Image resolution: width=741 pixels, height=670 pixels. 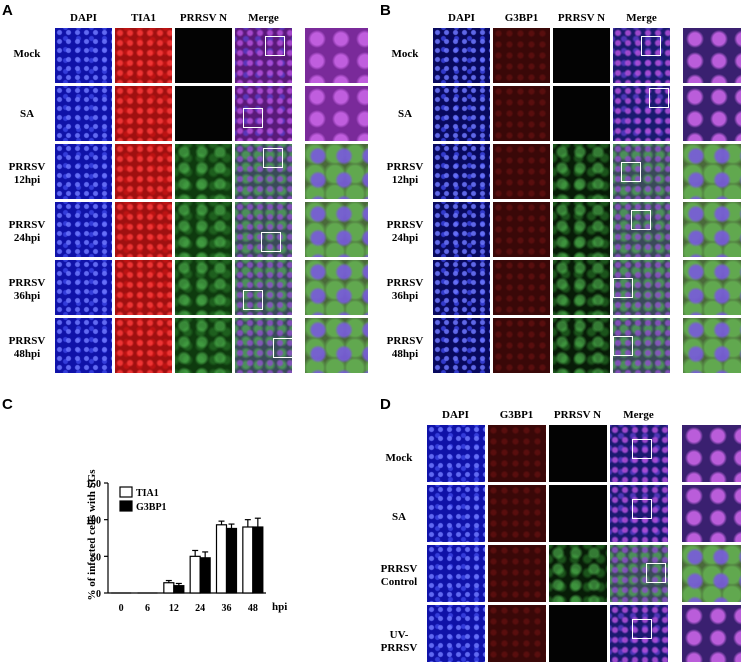 What do you see at coordinates (263, 113) in the screenshot?
I see `gridA-row1-channel3-image` at bounding box center [263, 113].